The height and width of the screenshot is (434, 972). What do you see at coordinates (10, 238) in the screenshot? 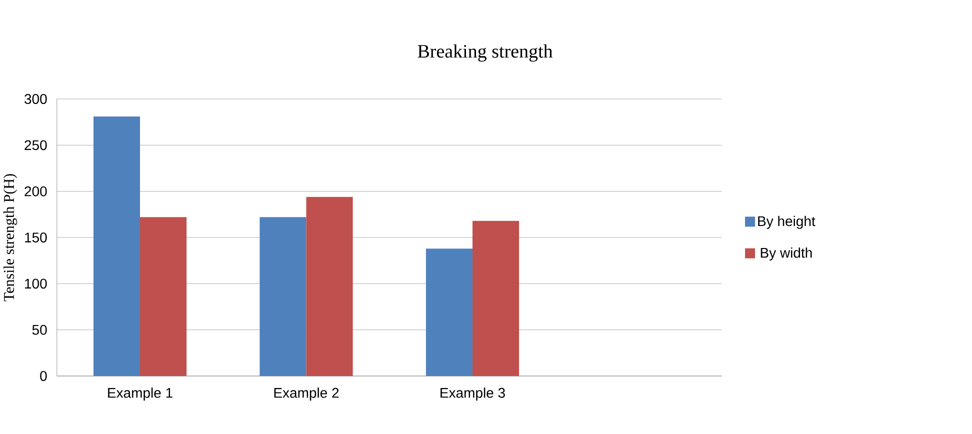
I see `y-axis-title: Tensile strength P(H)` at bounding box center [10, 238].